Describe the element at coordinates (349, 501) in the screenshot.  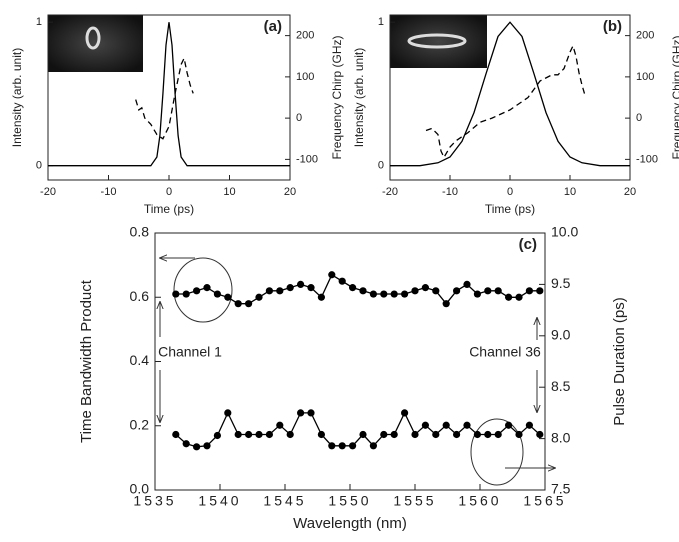
I see `x-tick-label: 1550` at that location.